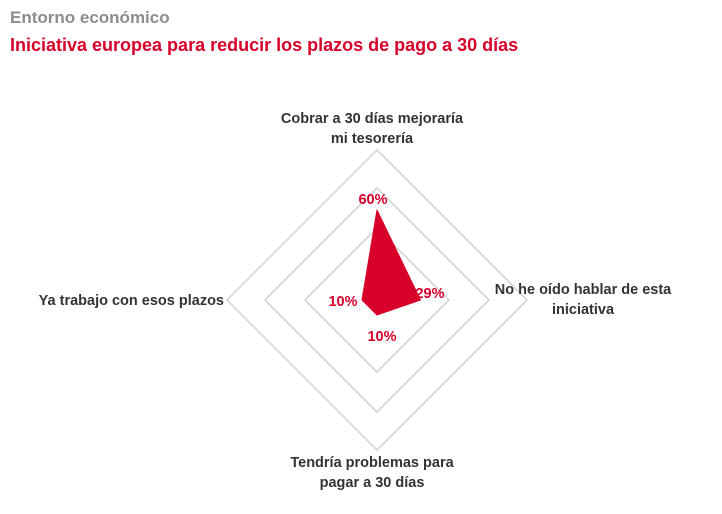 The image size is (722, 514). Describe the element at coordinates (391, 262) in the screenshot. I see `radar-series` at that location.